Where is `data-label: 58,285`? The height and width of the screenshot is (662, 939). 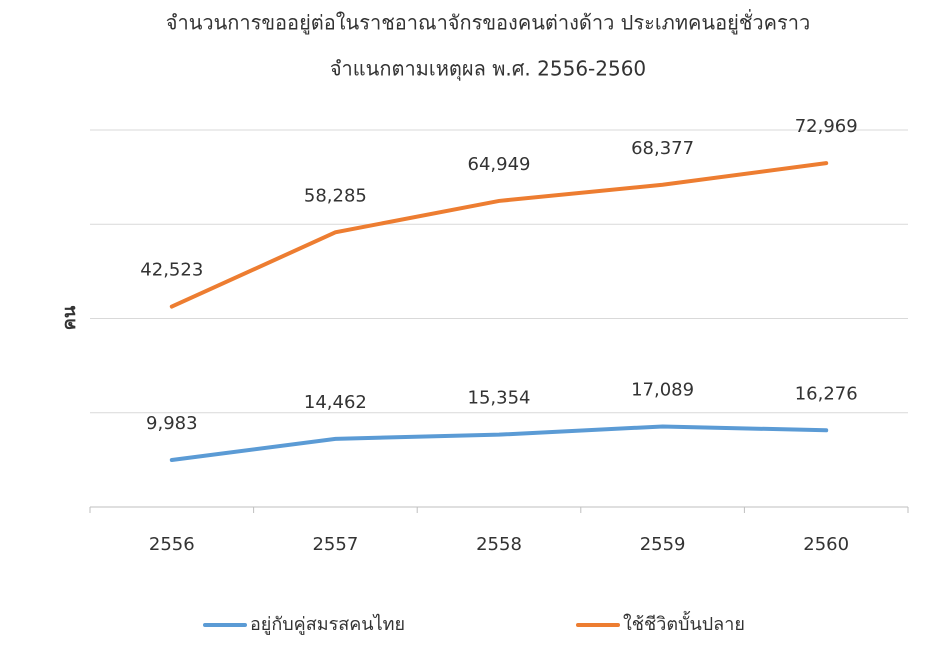
data-label: 58,285 is located at coordinates (335, 195).